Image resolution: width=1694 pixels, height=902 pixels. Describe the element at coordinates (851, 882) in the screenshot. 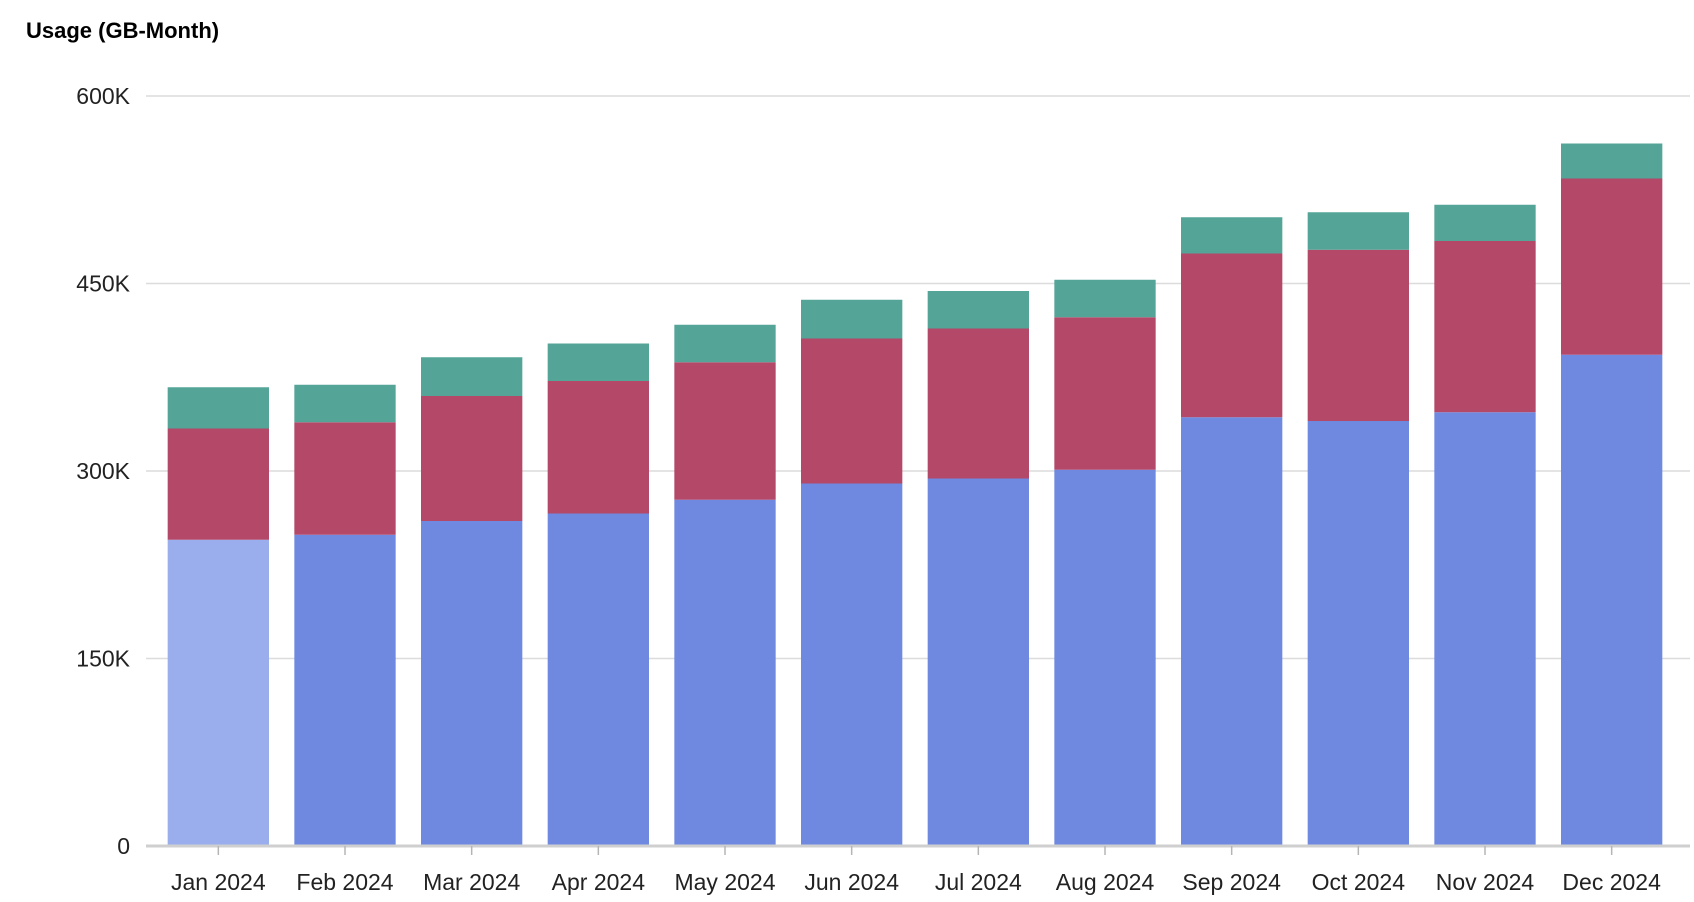

I see `x-tick-label: Jun 2024` at that location.